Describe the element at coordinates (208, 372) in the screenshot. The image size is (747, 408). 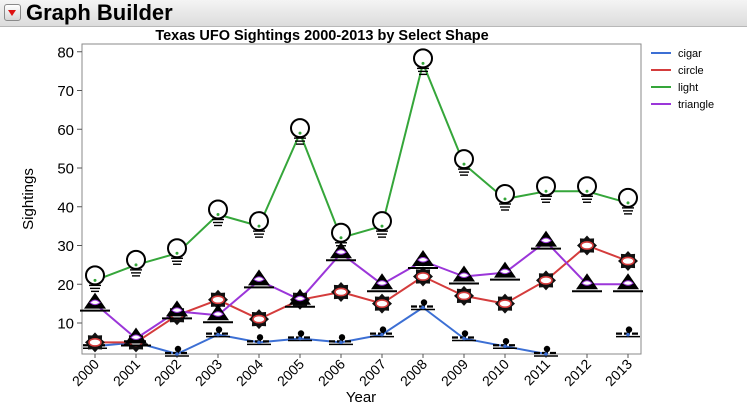
I see `x-tick-label: 2003` at that location.